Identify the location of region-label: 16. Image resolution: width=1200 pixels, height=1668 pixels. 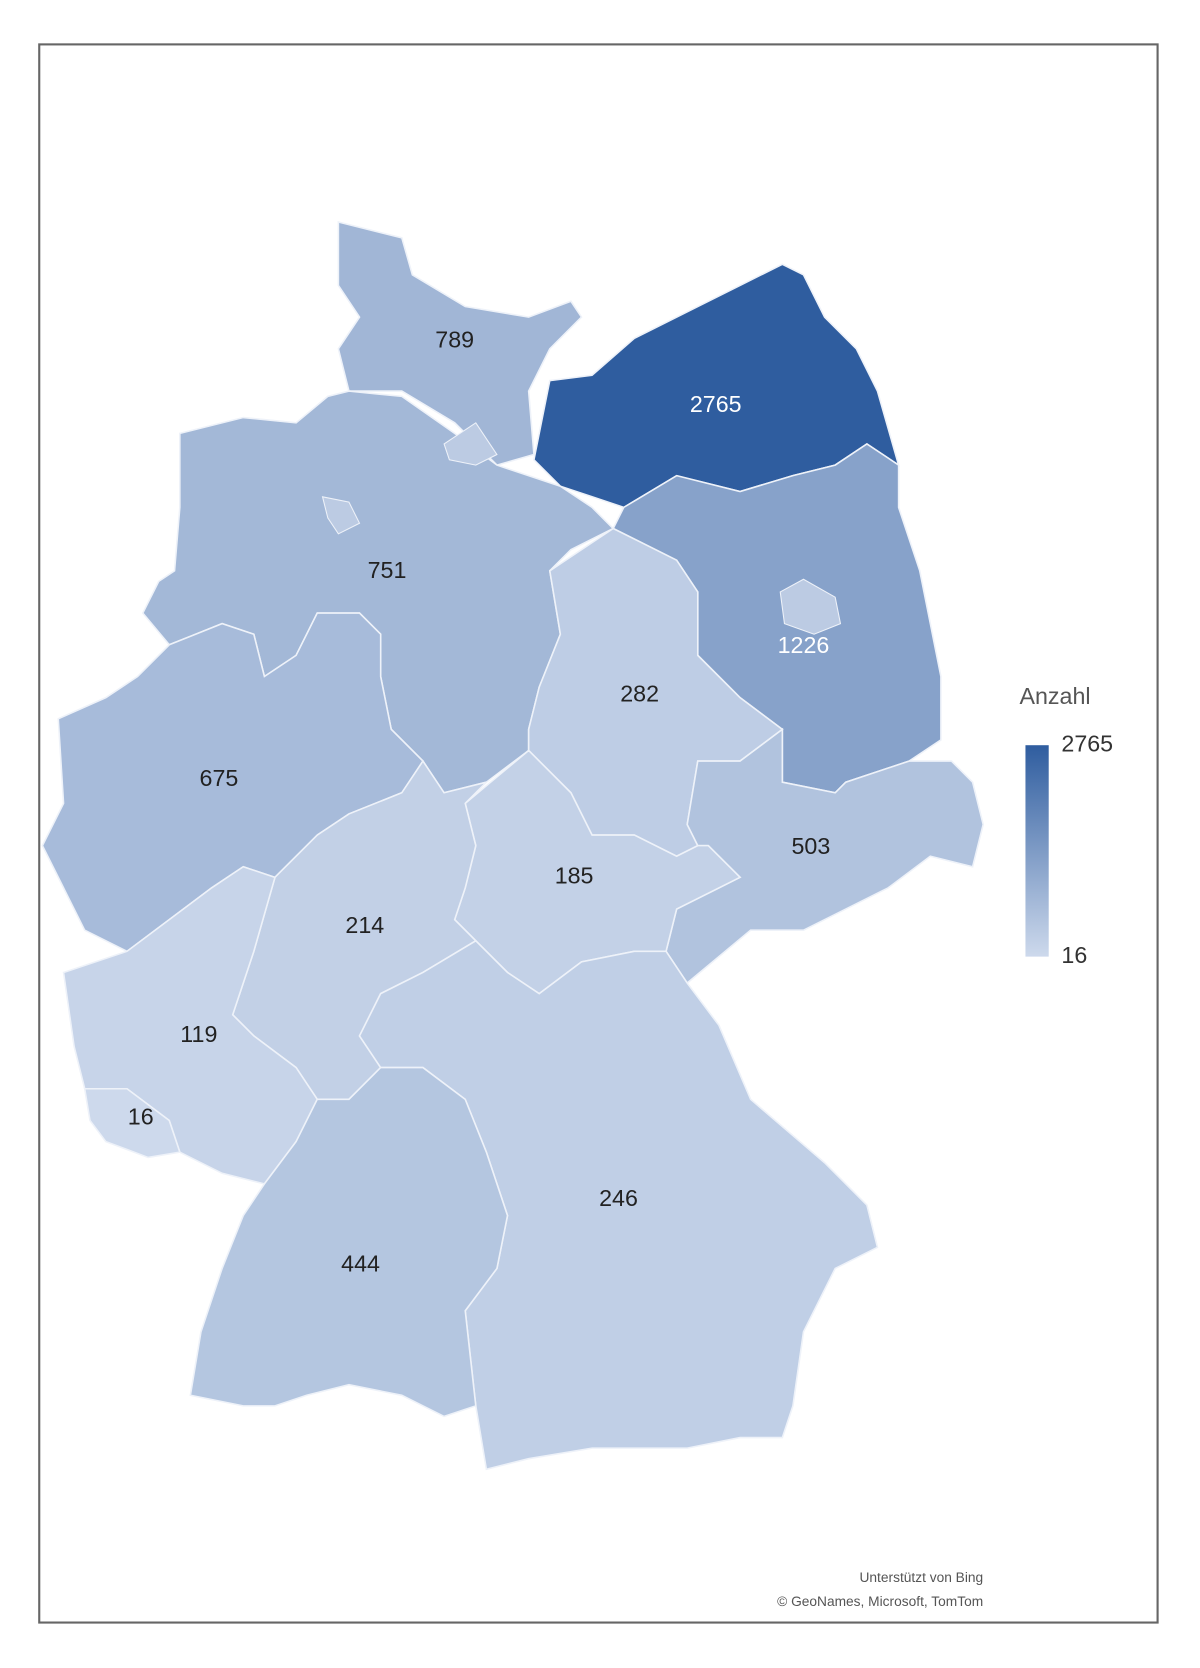
(141, 1116).